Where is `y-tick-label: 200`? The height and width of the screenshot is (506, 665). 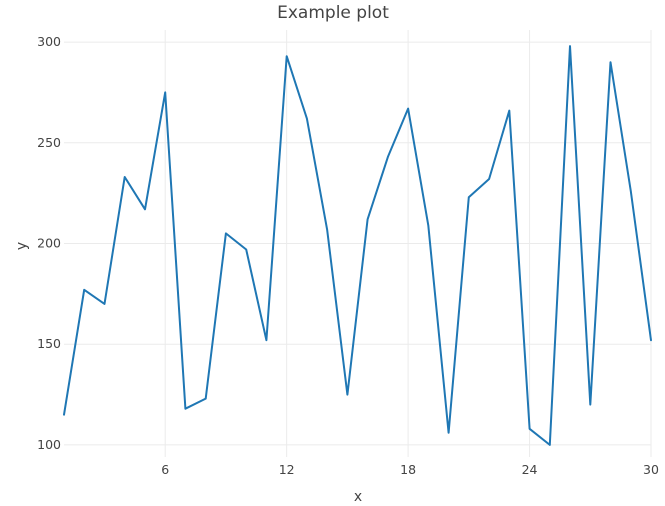 y-tick-label: 200 is located at coordinates (49, 243).